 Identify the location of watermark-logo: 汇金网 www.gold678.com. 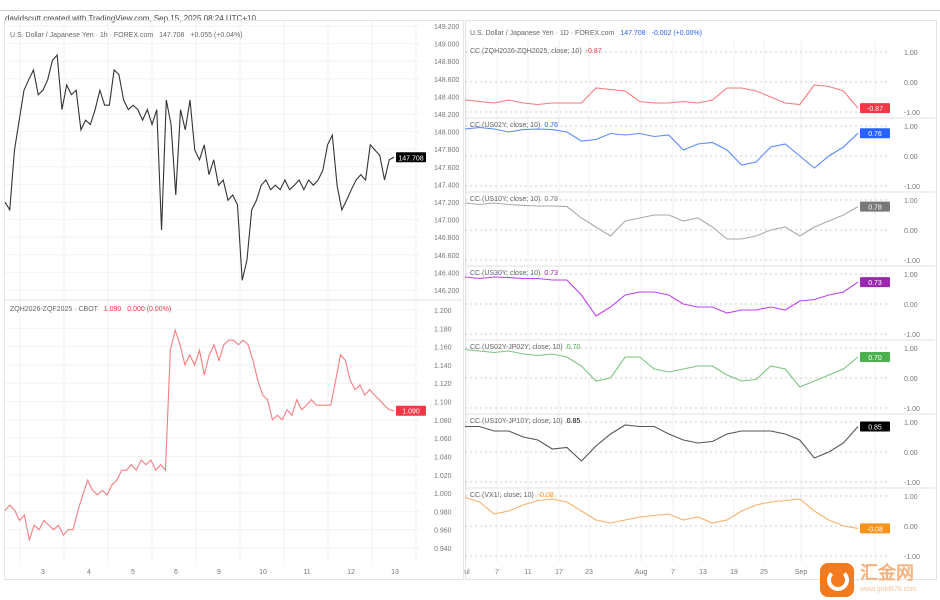
(880, 581).